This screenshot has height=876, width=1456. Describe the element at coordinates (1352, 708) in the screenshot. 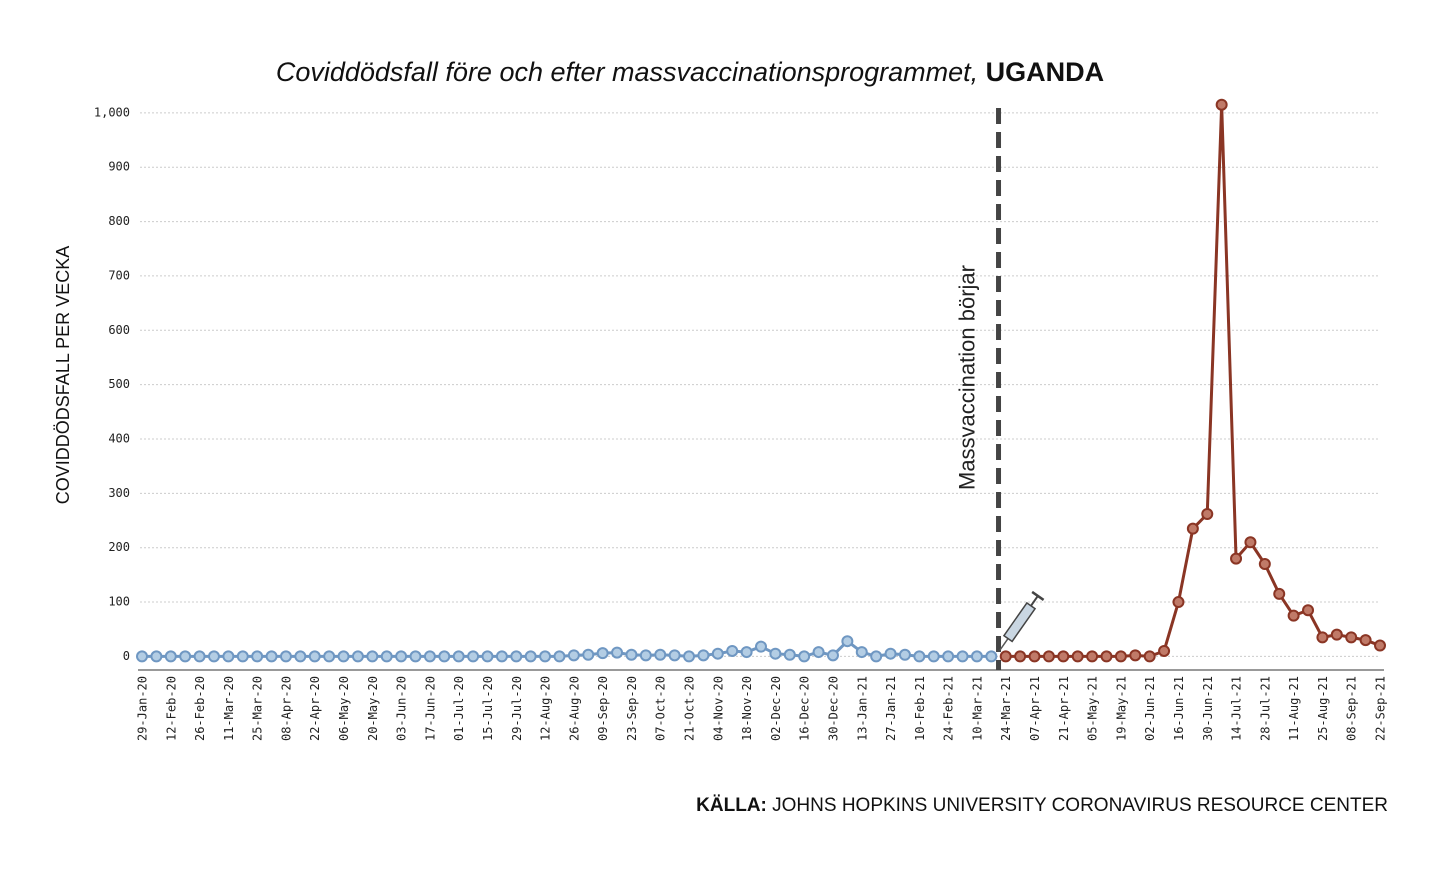

I see `x-tick-label: 08-Sep-21` at that location.